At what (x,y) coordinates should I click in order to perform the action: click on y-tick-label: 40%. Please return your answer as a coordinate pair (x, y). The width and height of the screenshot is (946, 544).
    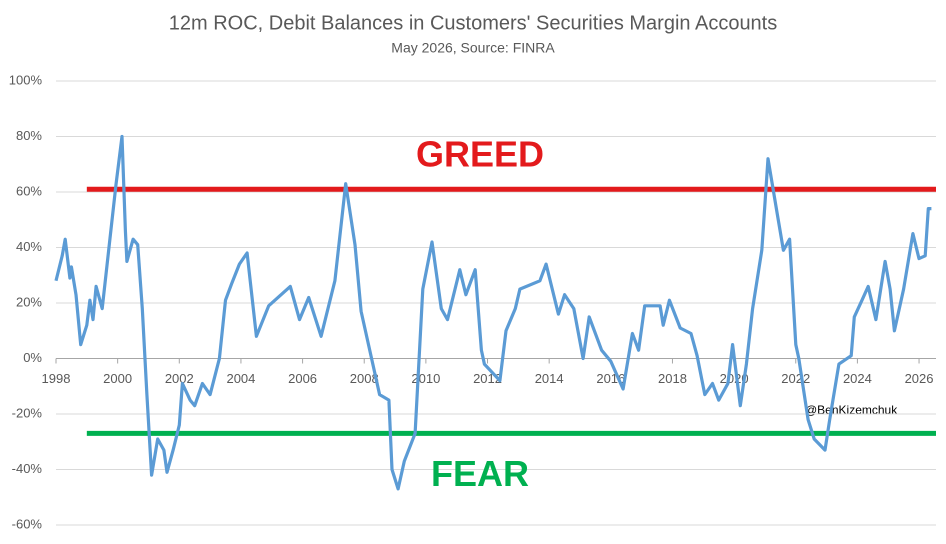
    Looking at the image, I should click on (29, 246).